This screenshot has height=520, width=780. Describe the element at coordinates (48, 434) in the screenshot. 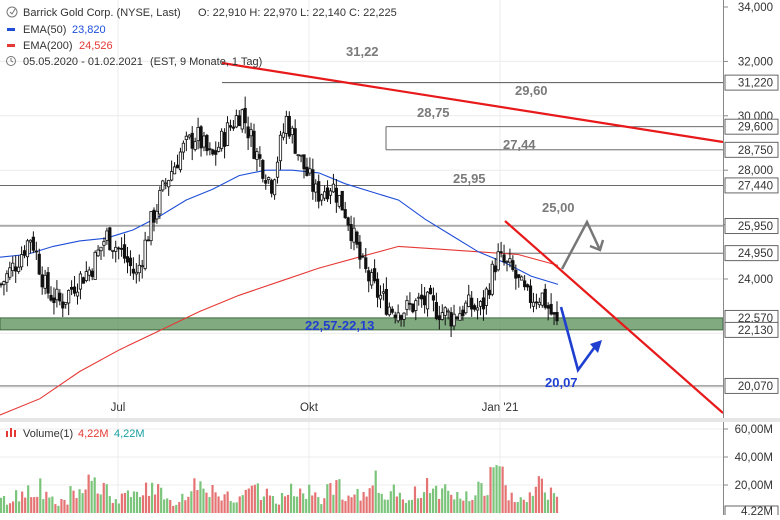

I see `volume-label: Volume(1)` at that location.